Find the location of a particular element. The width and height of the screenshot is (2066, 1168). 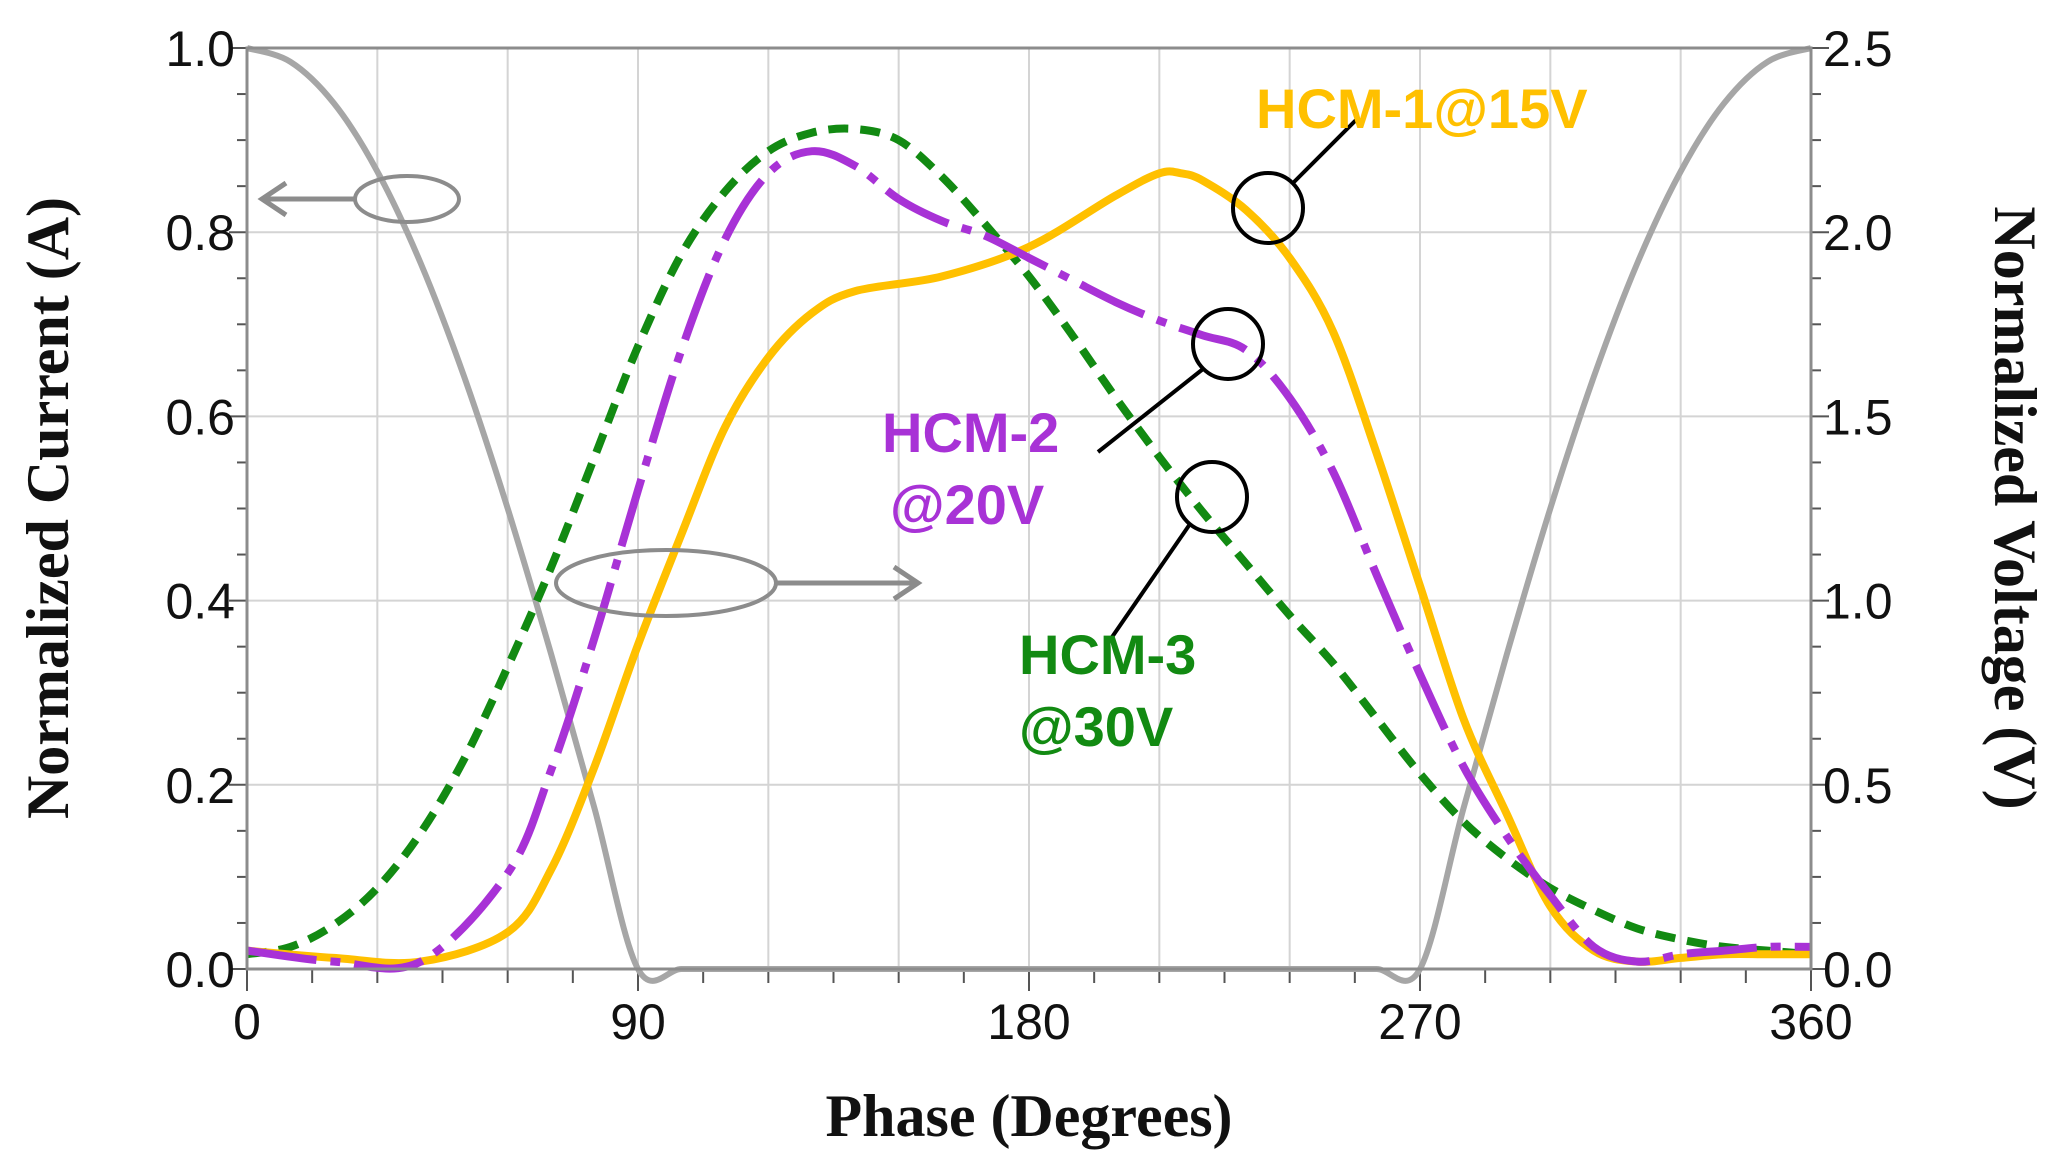

hcm1-label: HCM-1@15V is located at coordinates (1422, 108).